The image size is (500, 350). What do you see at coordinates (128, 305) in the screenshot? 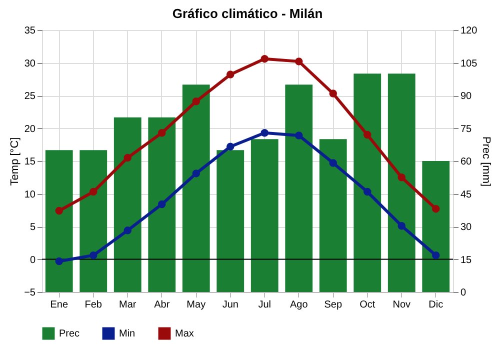
I see `x-tick-label: Mar` at bounding box center [128, 305].